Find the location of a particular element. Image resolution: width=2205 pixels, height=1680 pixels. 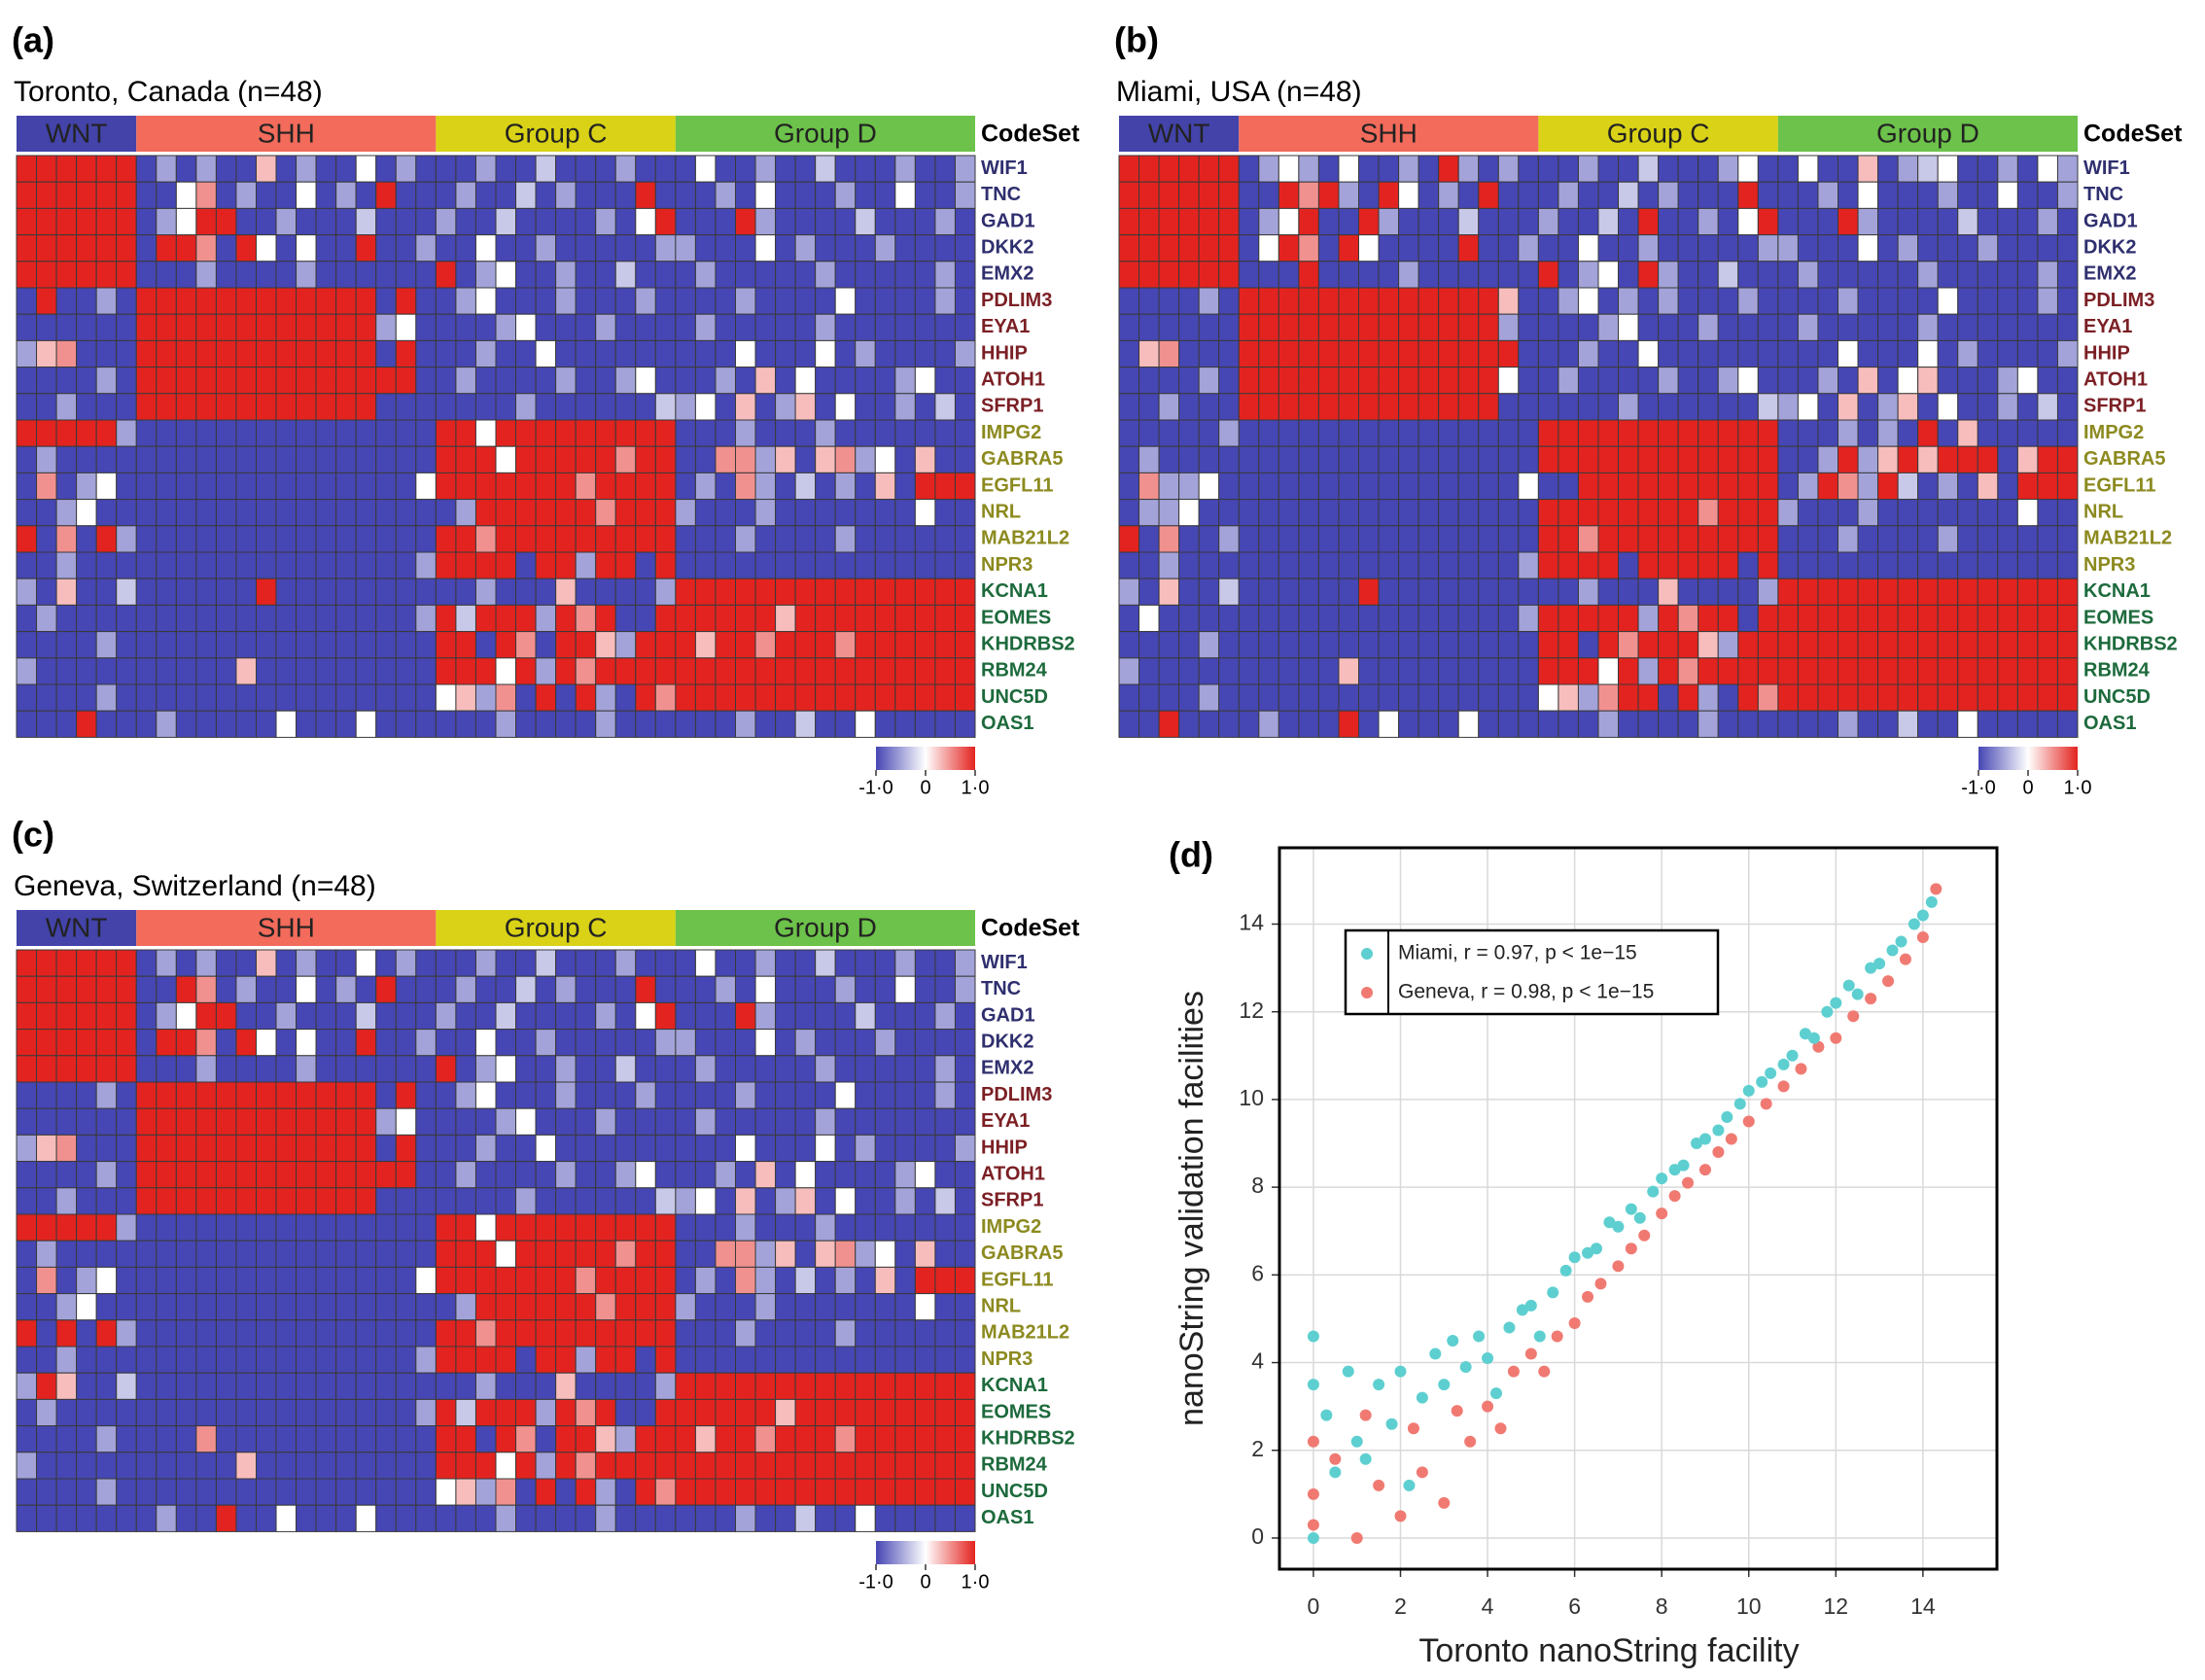

row-label: NPR3 is located at coordinates (1006, 565).